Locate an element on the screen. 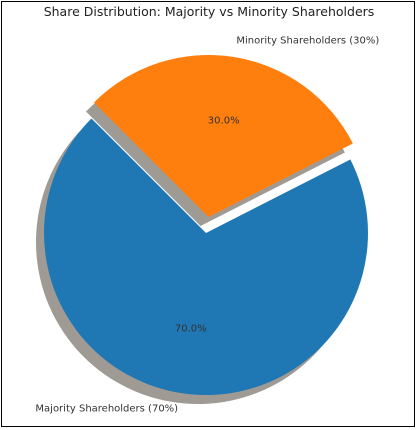 The height and width of the screenshot is (430, 418). pct-label-minority-shareholders: 30.0% is located at coordinates (224, 121).